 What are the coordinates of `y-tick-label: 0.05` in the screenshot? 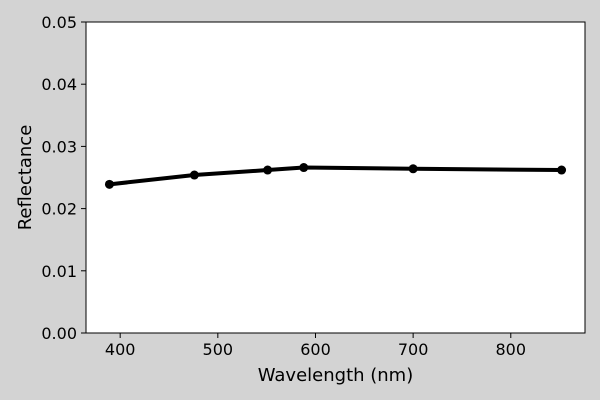 It's located at (59, 22).